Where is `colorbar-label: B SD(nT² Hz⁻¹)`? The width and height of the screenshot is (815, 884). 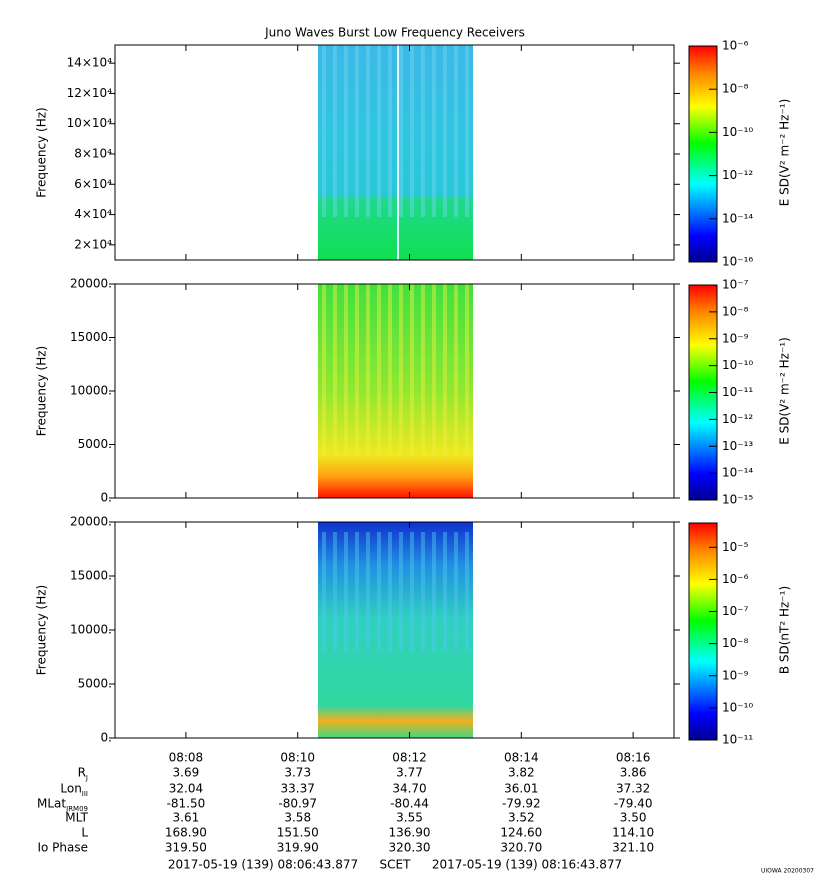 colorbar-label: B SD(nT² Hz⁻¹) is located at coordinates (785, 630).